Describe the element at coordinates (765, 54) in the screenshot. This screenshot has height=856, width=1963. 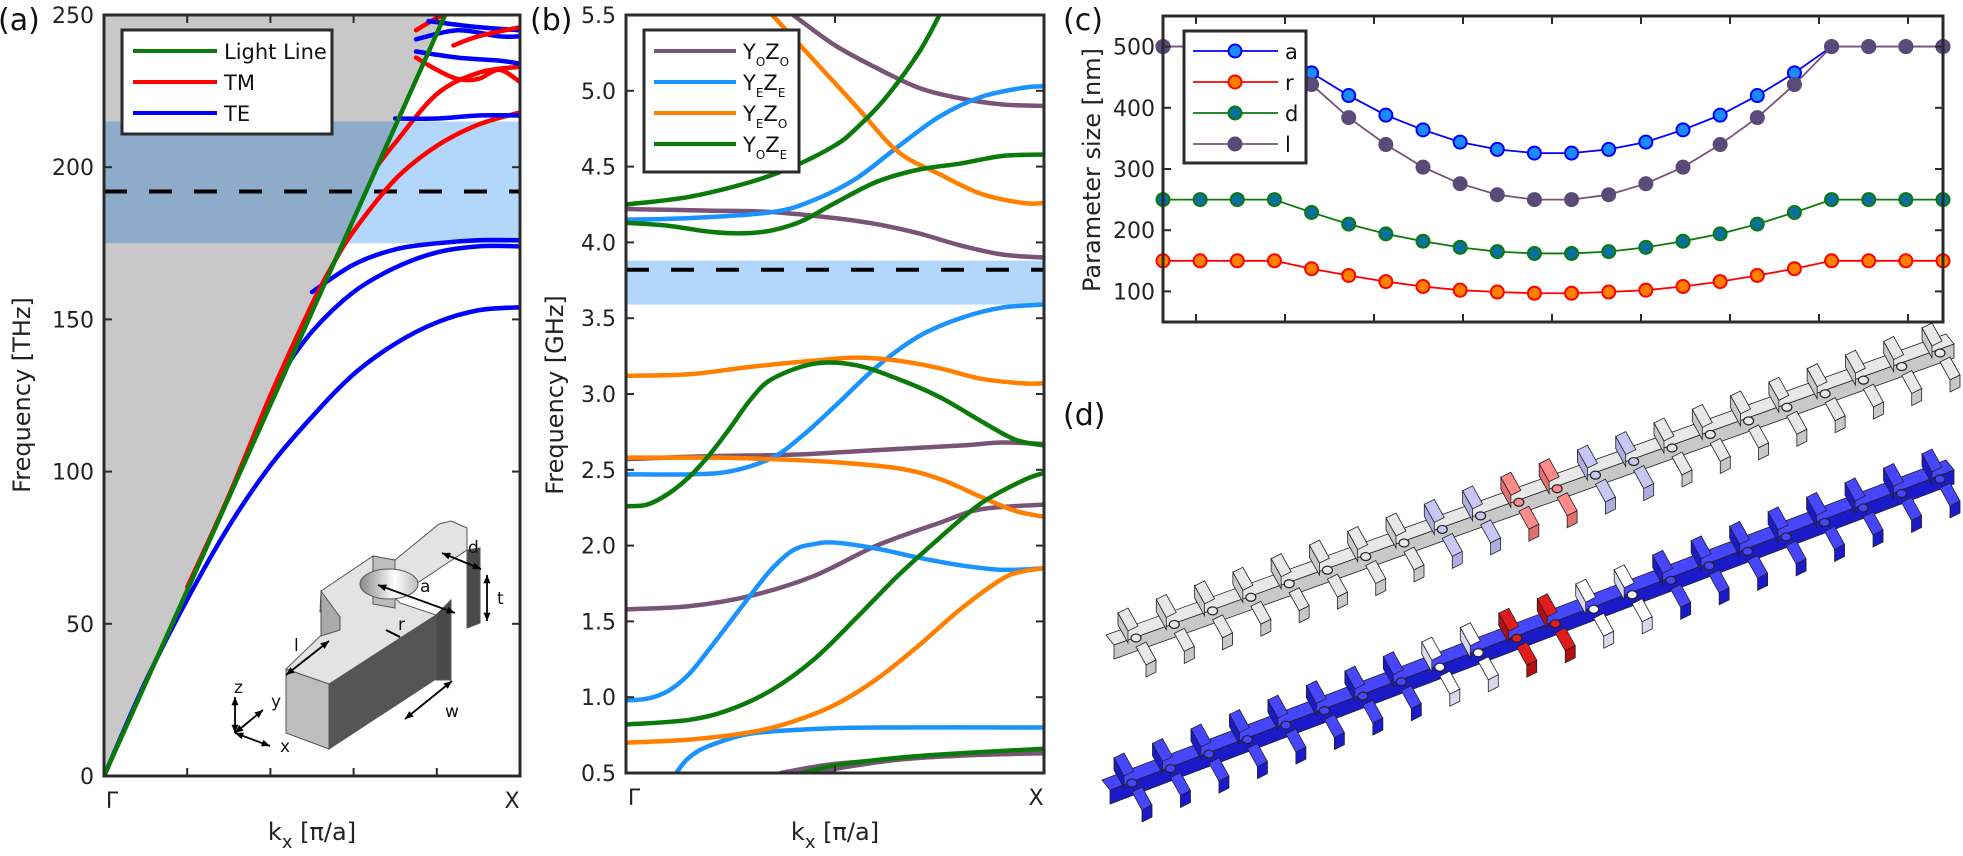
I see `legend-label: YOZO` at that location.